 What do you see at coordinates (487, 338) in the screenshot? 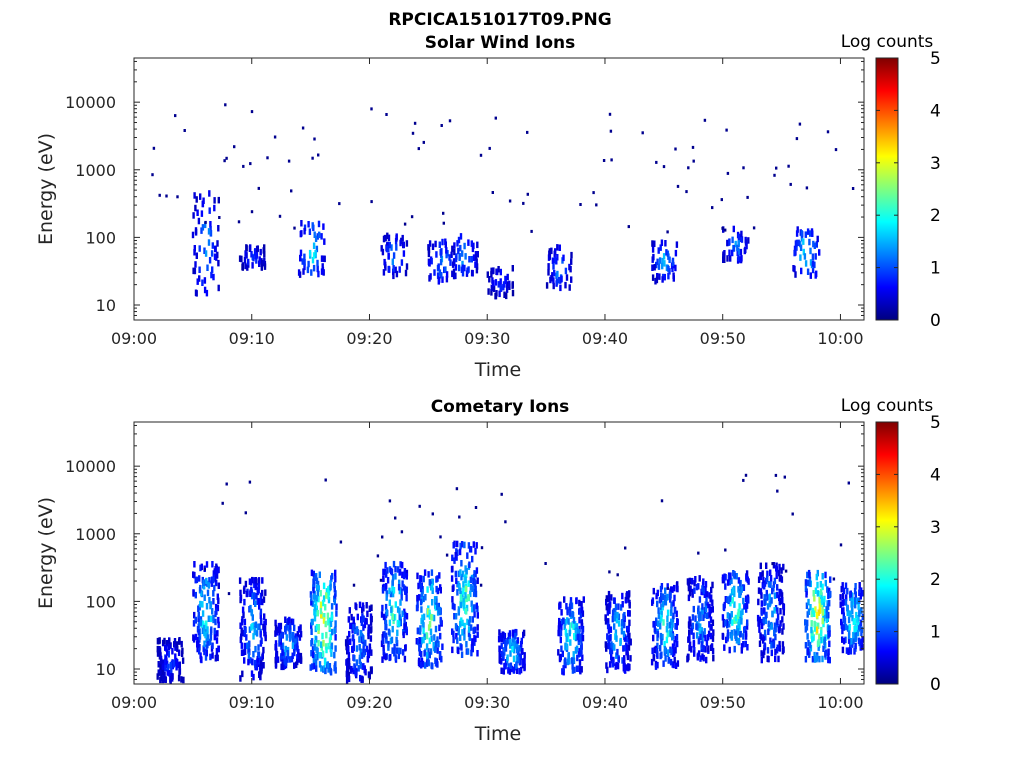
I see `x-tick-label: 09:30` at bounding box center [487, 338].